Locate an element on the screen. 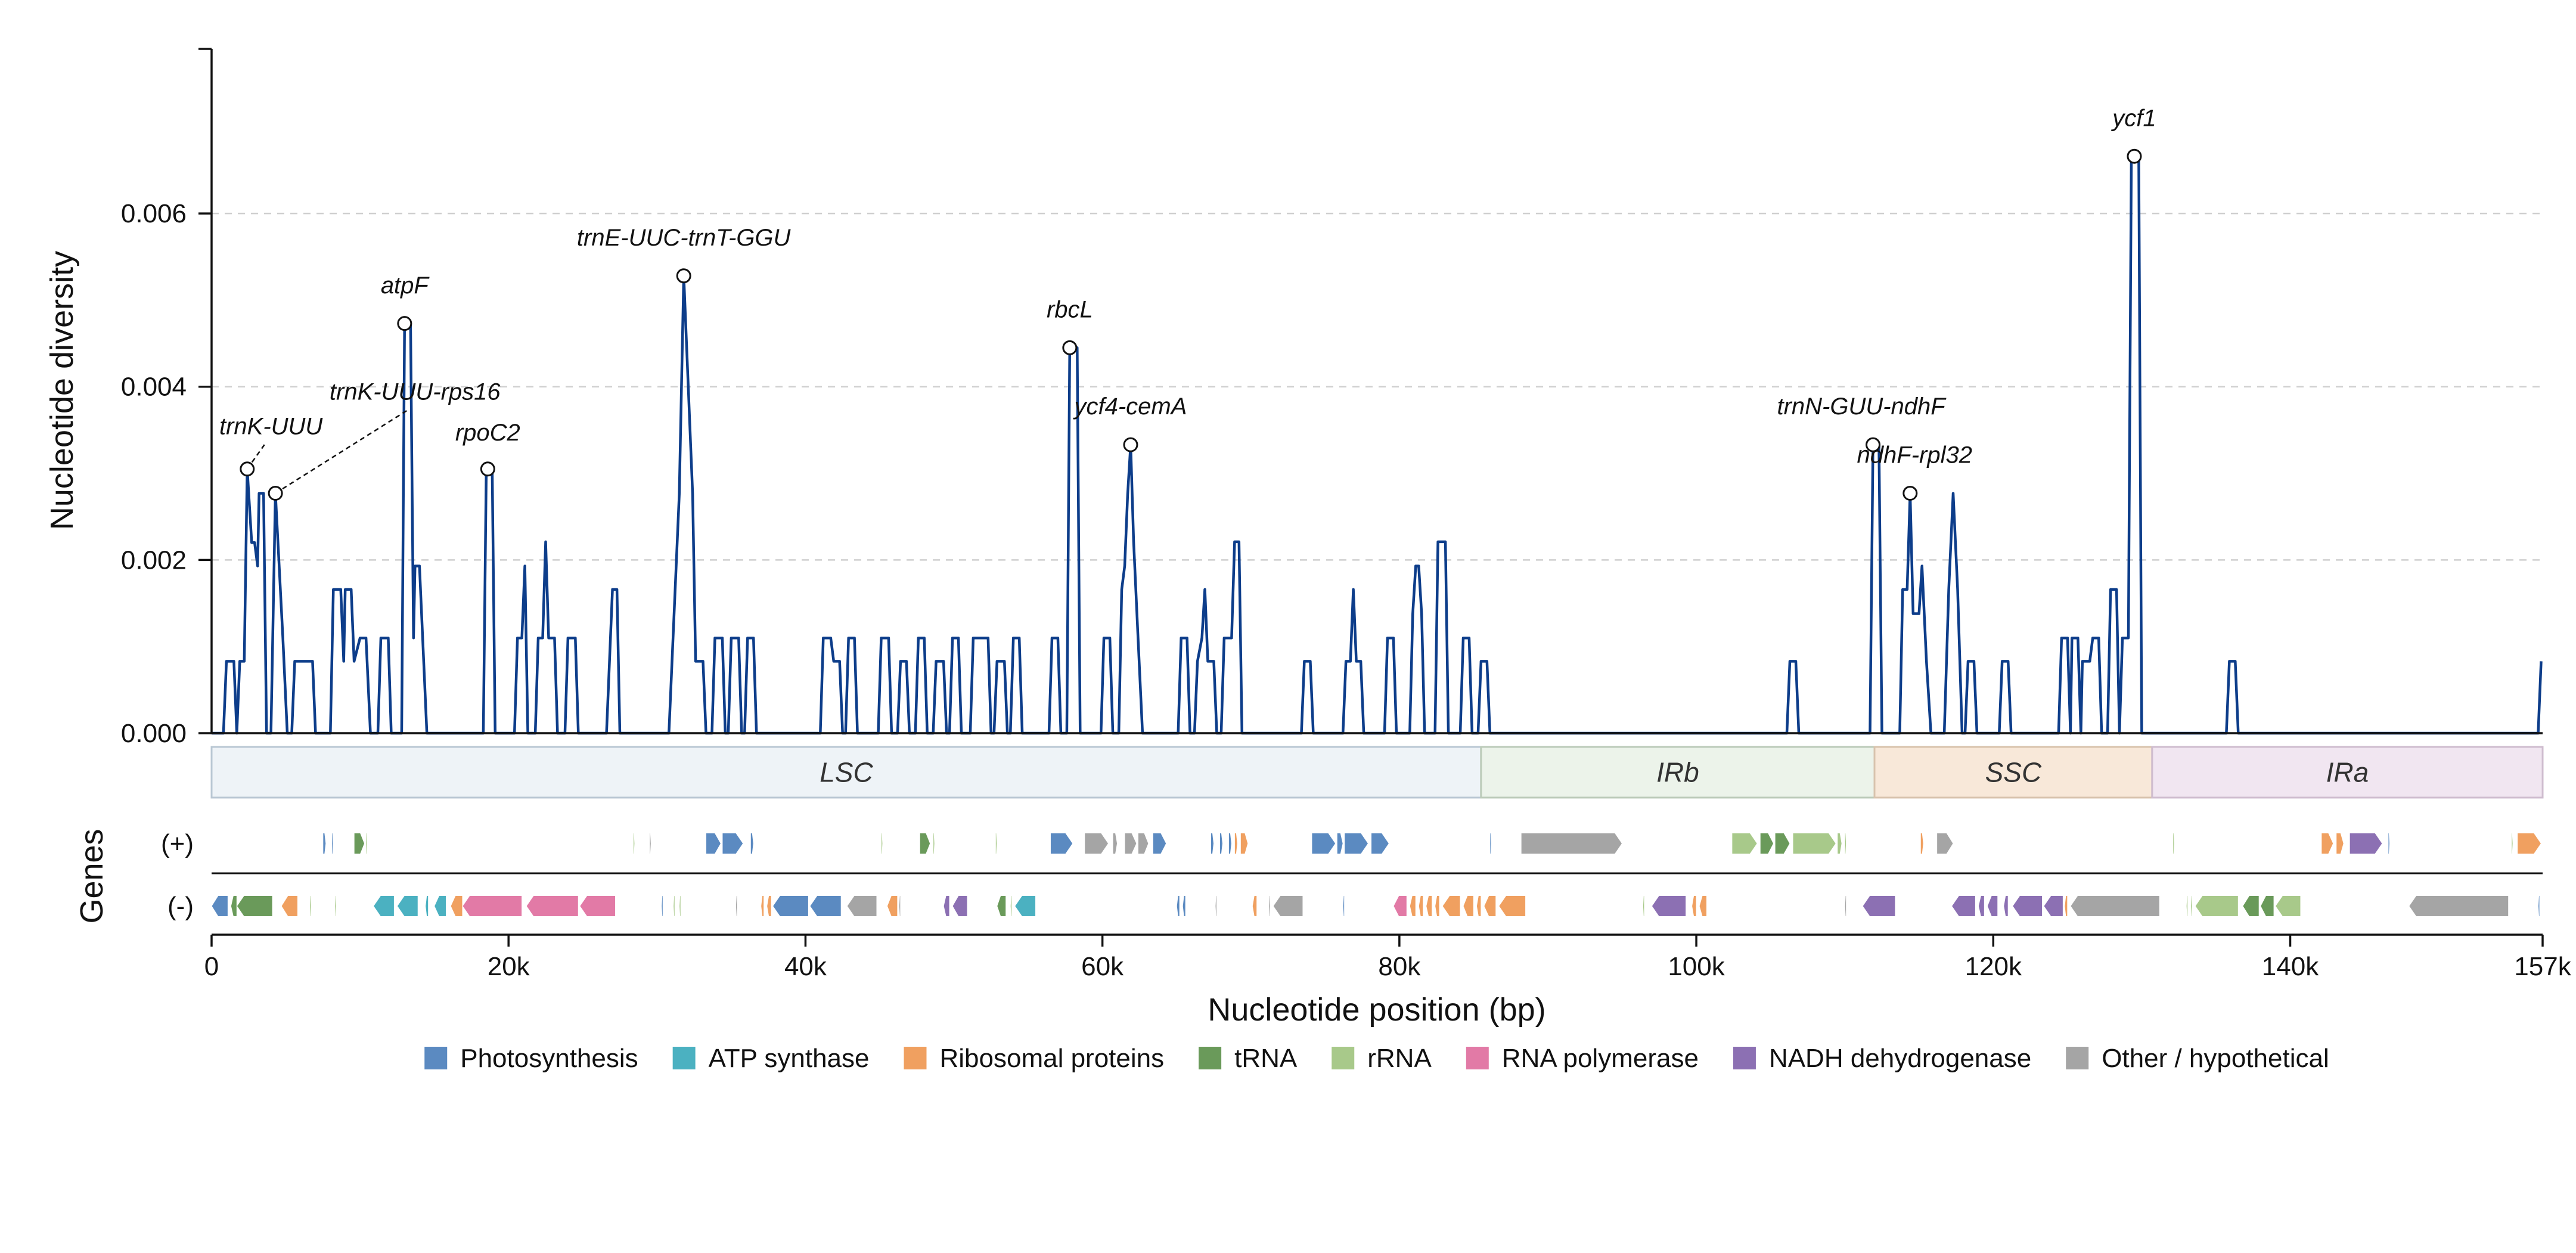 The height and width of the screenshot is (1253, 2576). peak-label: trnE-UUC-trnT-GGU is located at coordinates (685, 238).